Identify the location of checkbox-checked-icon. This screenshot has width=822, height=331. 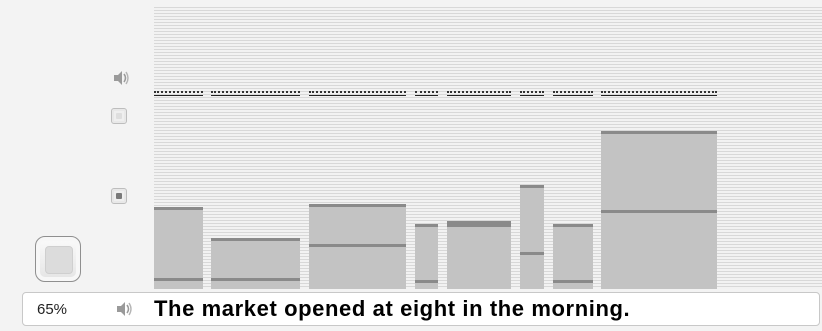
(119, 196).